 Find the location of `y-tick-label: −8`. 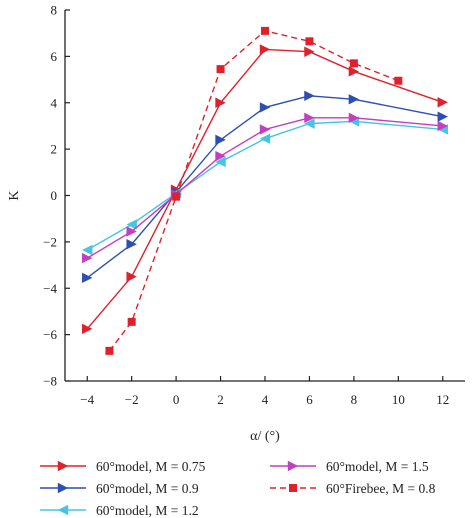

y-tick-label: −8 is located at coordinates (50, 381).